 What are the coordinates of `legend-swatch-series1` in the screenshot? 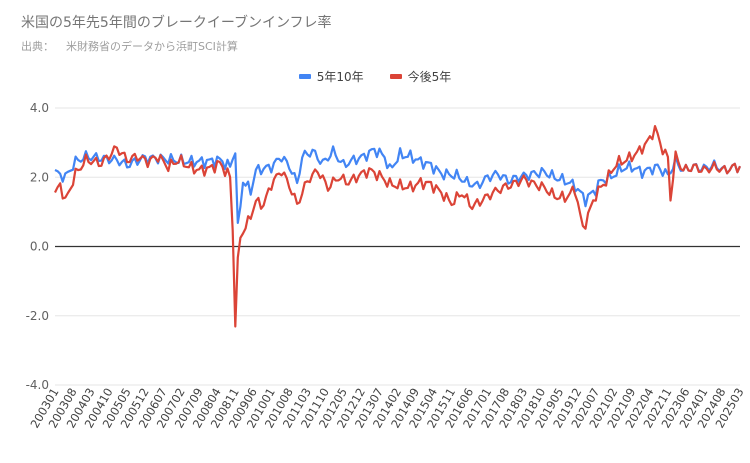 It's located at (304, 76).